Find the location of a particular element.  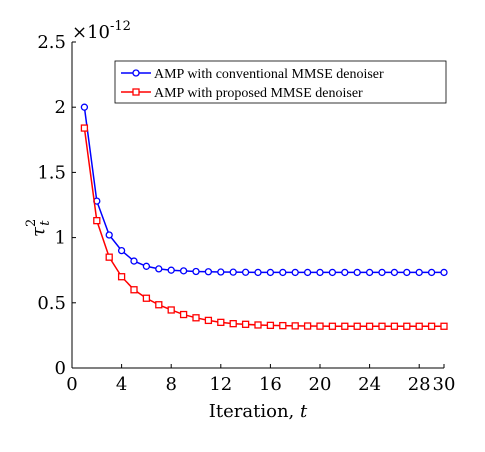

x-tick-label: 4 is located at coordinates (121, 384).